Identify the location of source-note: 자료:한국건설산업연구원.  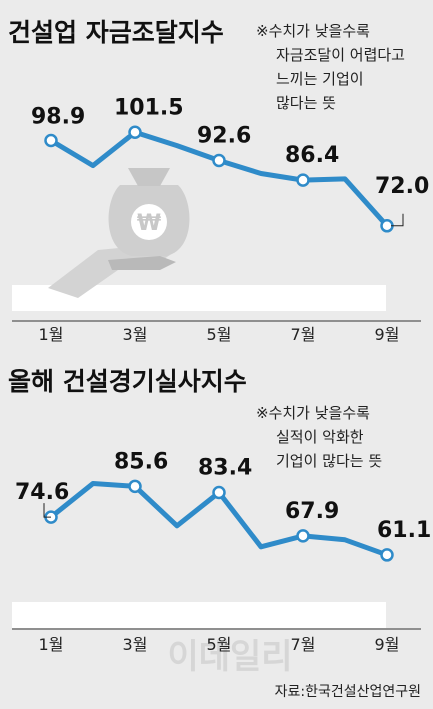
(347, 692).